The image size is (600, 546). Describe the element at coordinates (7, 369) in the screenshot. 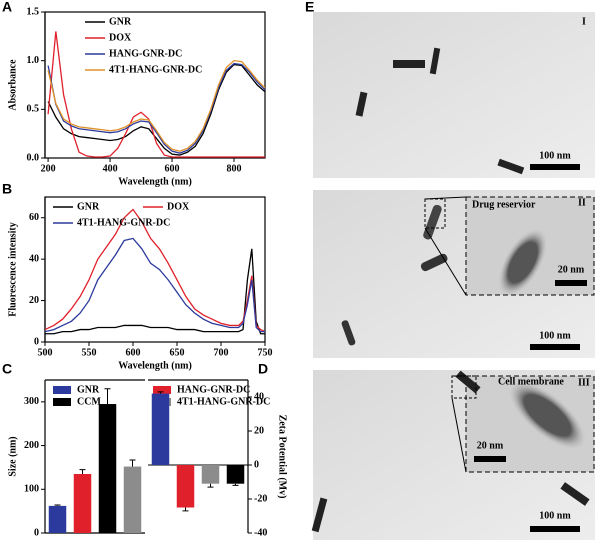

I see `panel-label: C` at that location.